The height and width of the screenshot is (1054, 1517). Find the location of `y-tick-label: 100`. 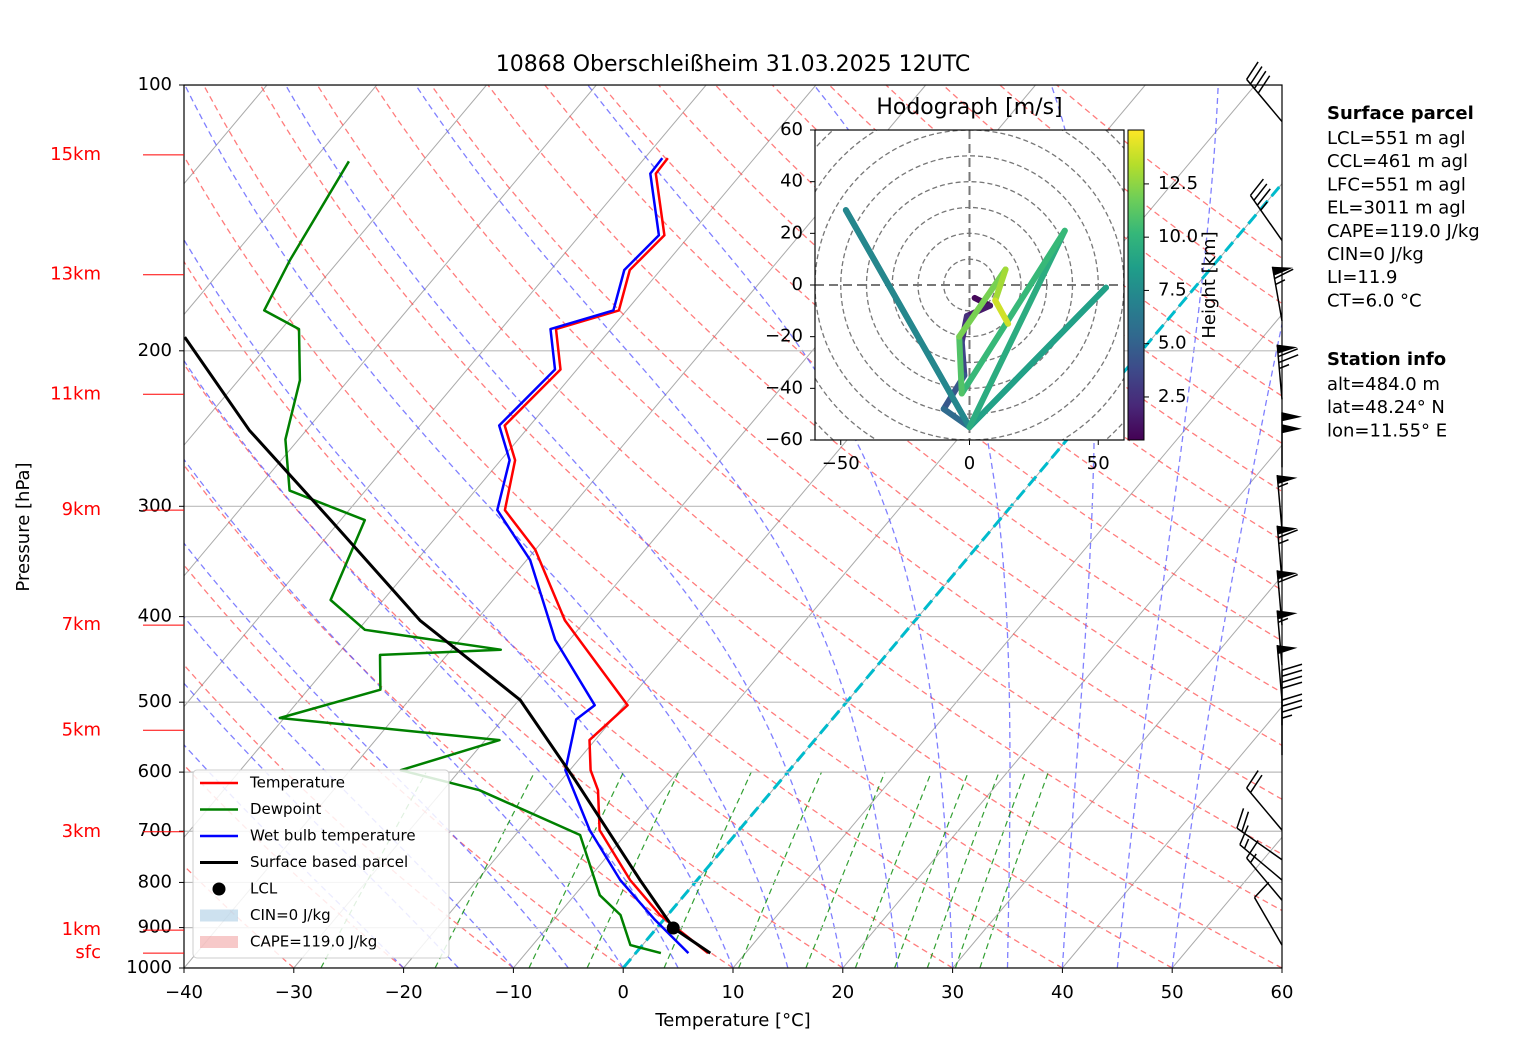

y-tick-label: 100 is located at coordinates (155, 84).